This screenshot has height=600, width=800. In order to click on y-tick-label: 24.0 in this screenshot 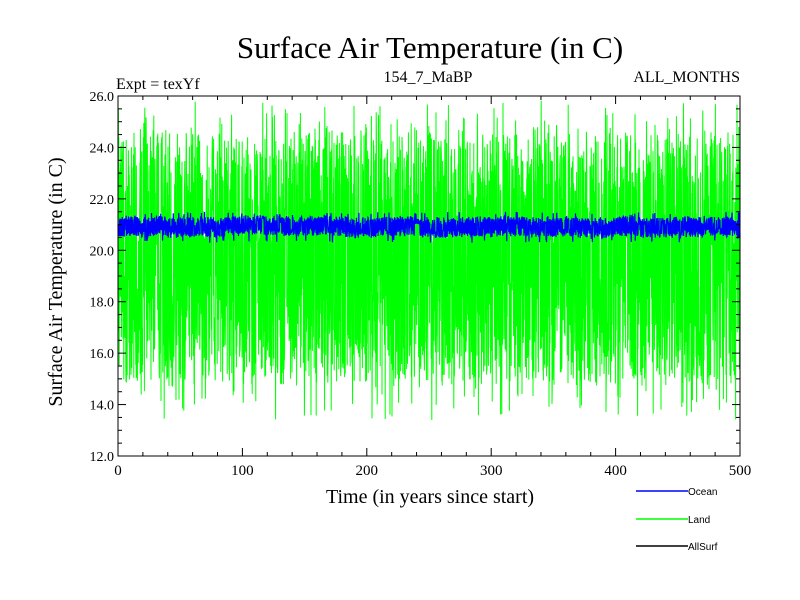, I will do `click(102, 148)`.